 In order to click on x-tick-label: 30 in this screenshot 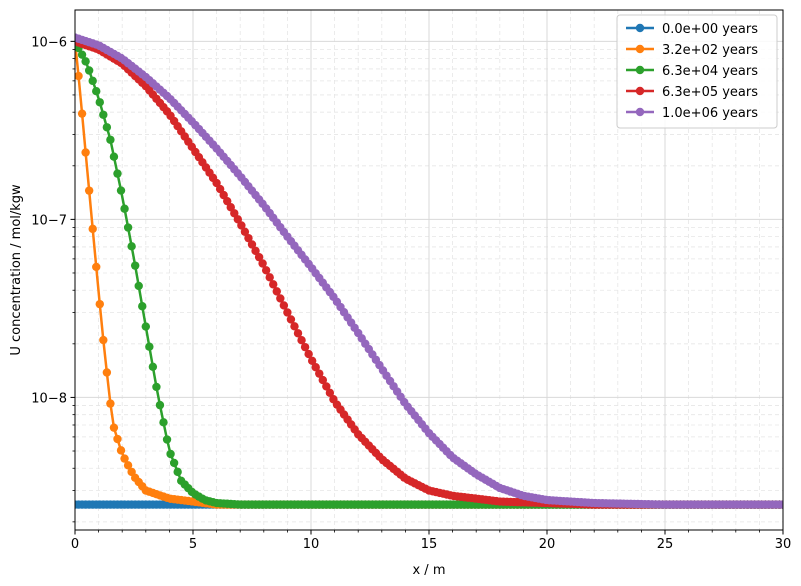, I will do `click(783, 544)`.